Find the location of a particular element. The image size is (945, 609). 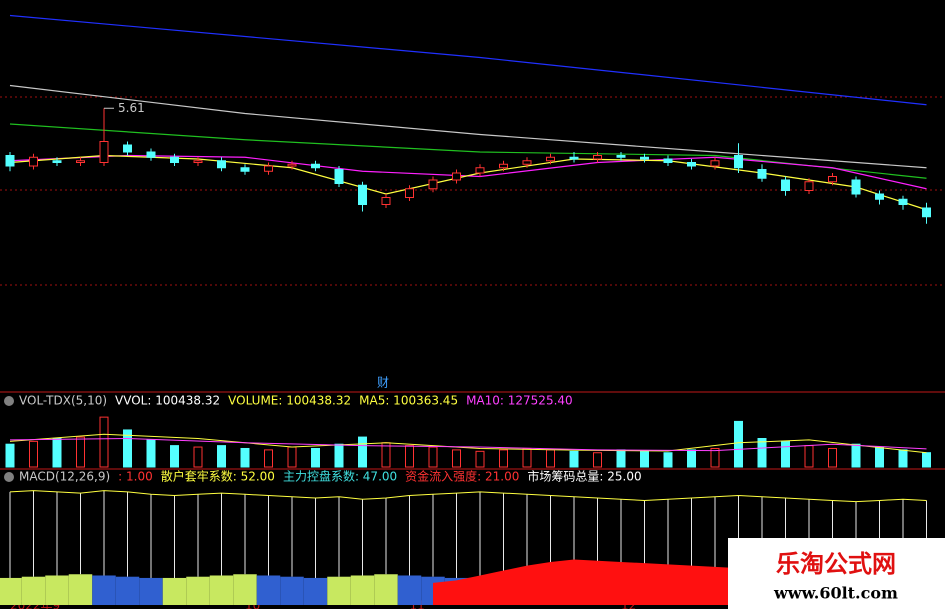

watermark-box is located at coordinates (836, 573).